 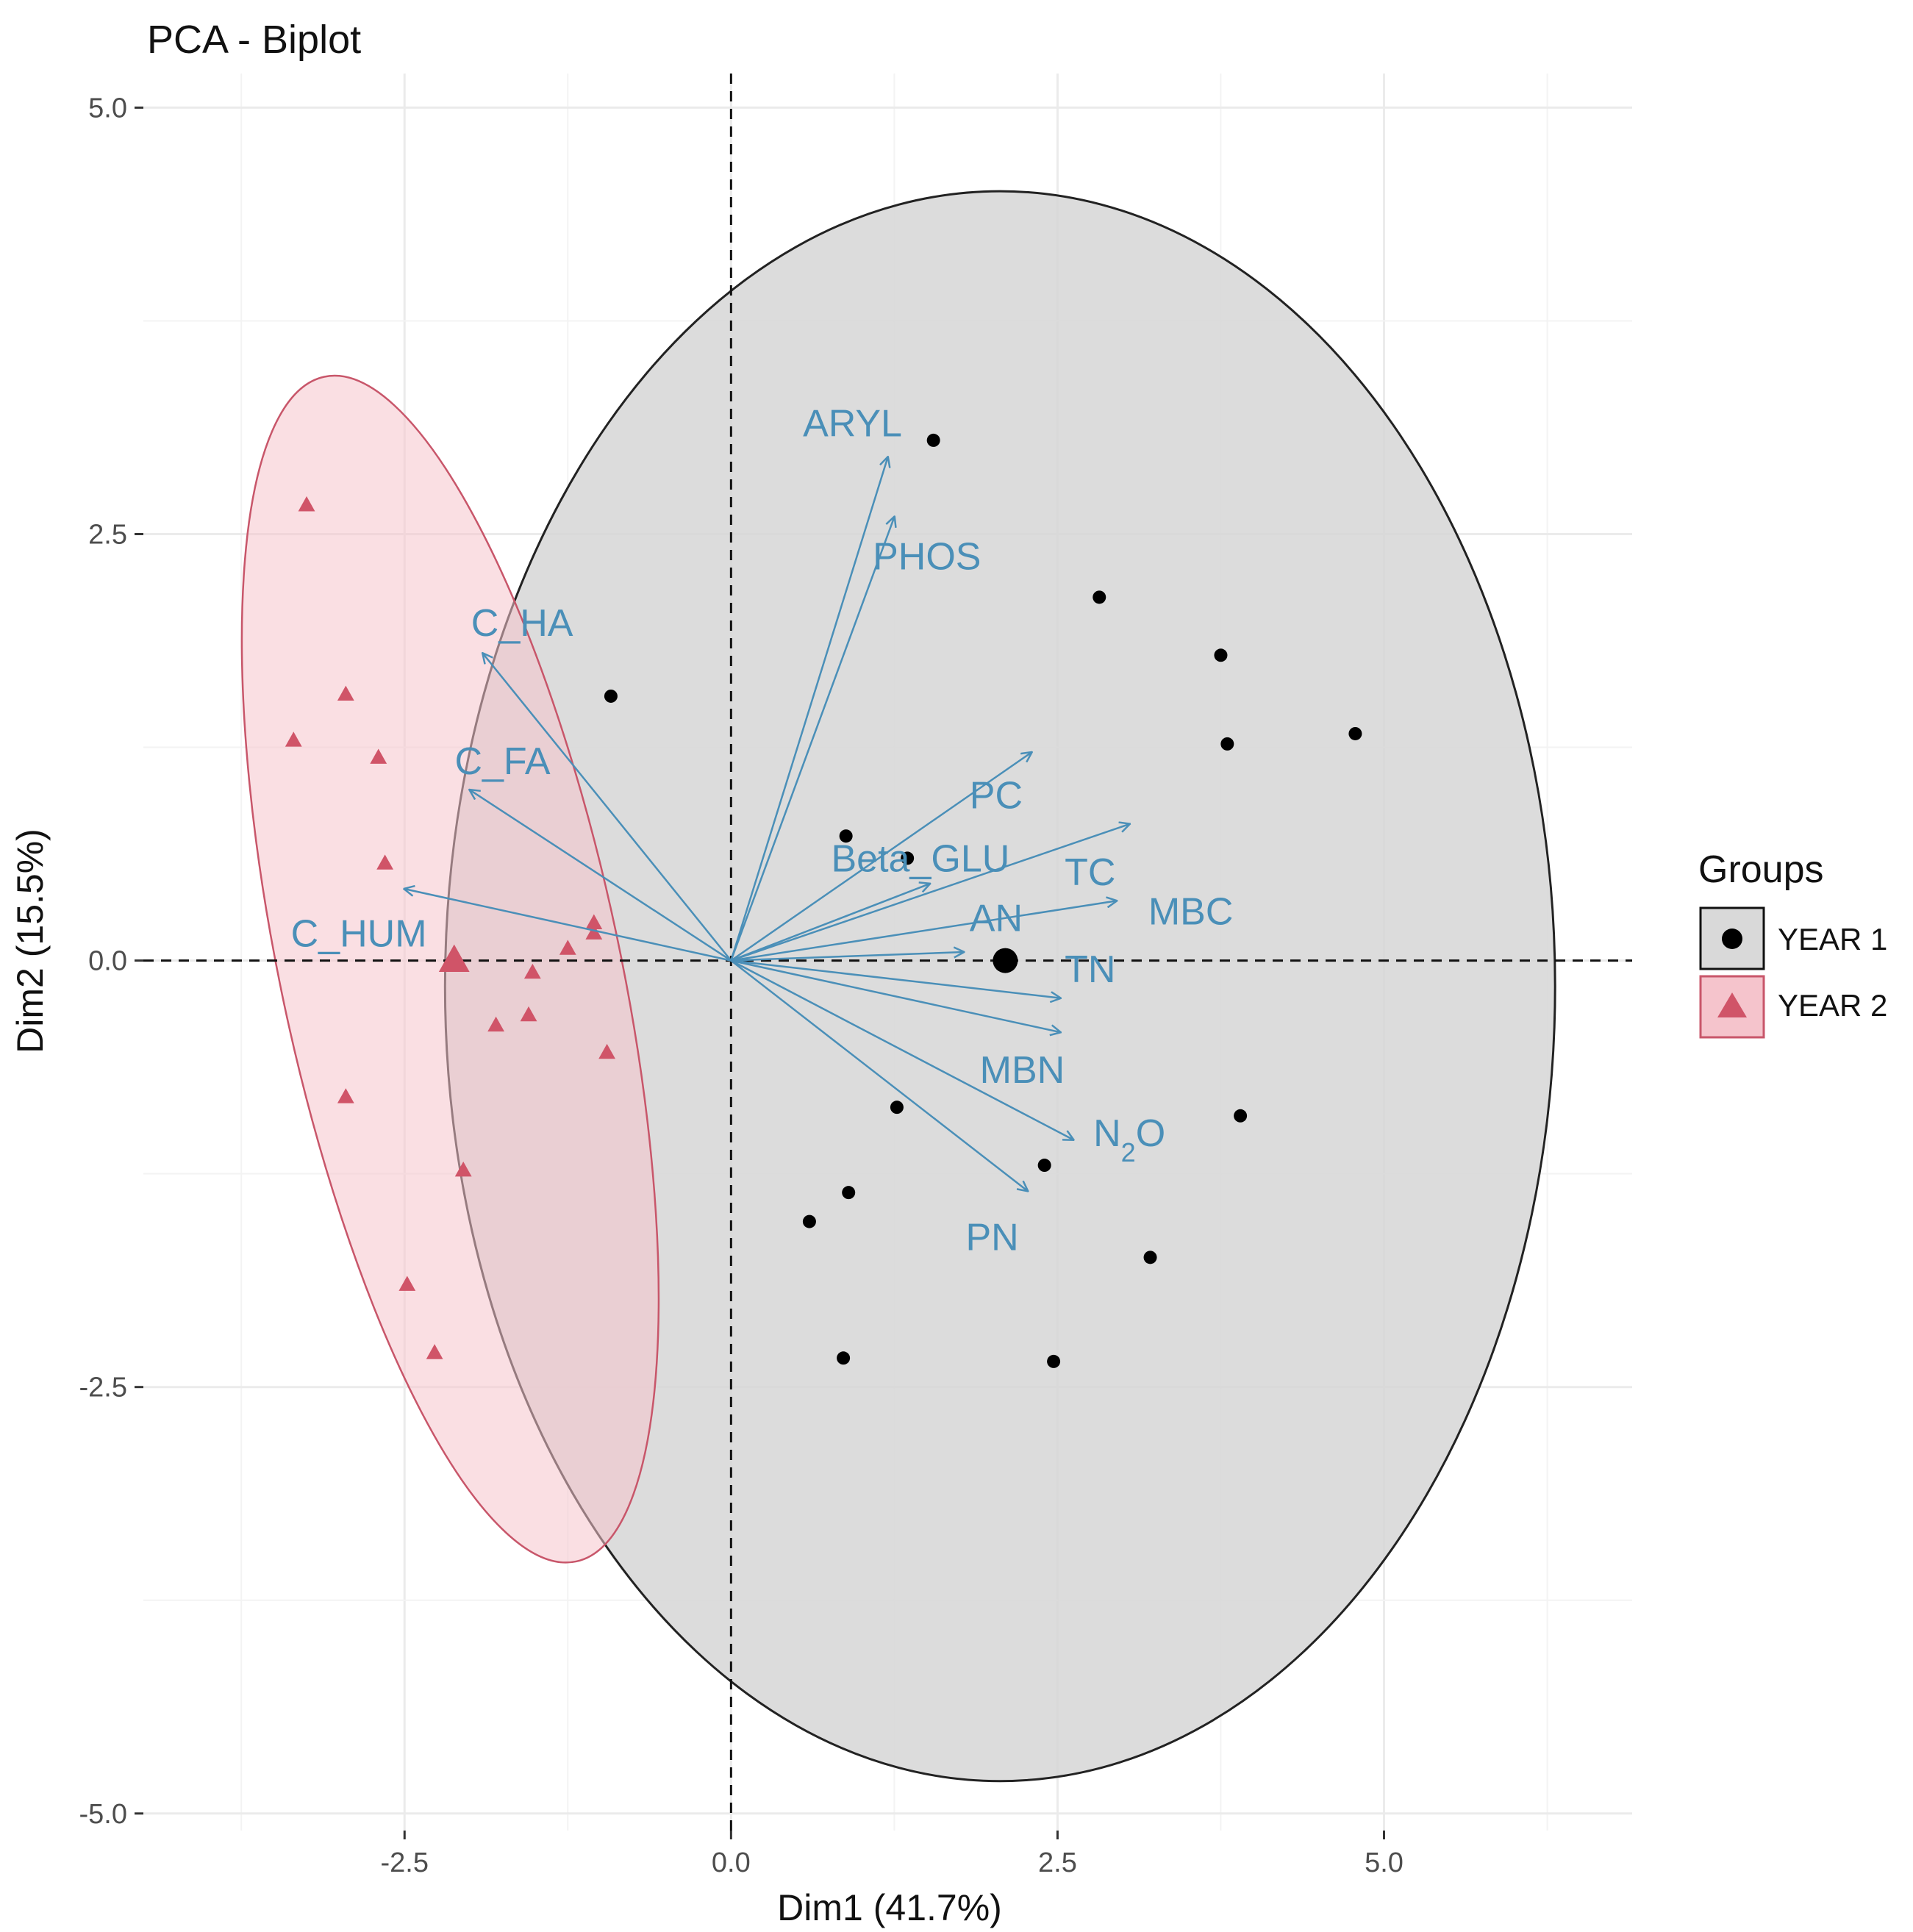 What do you see at coordinates (601, 876) in the screenshot?
I see `arrow-c_fa` at bounding box center [601, 876].